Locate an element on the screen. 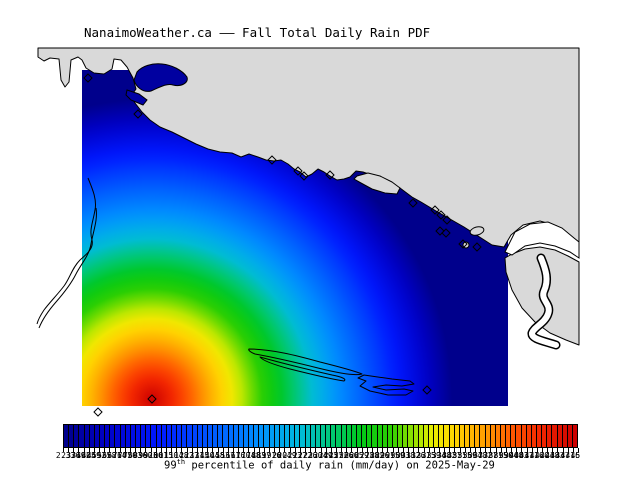  colorbar-tick-label: 39.4 is located at coordinates (508, 455).